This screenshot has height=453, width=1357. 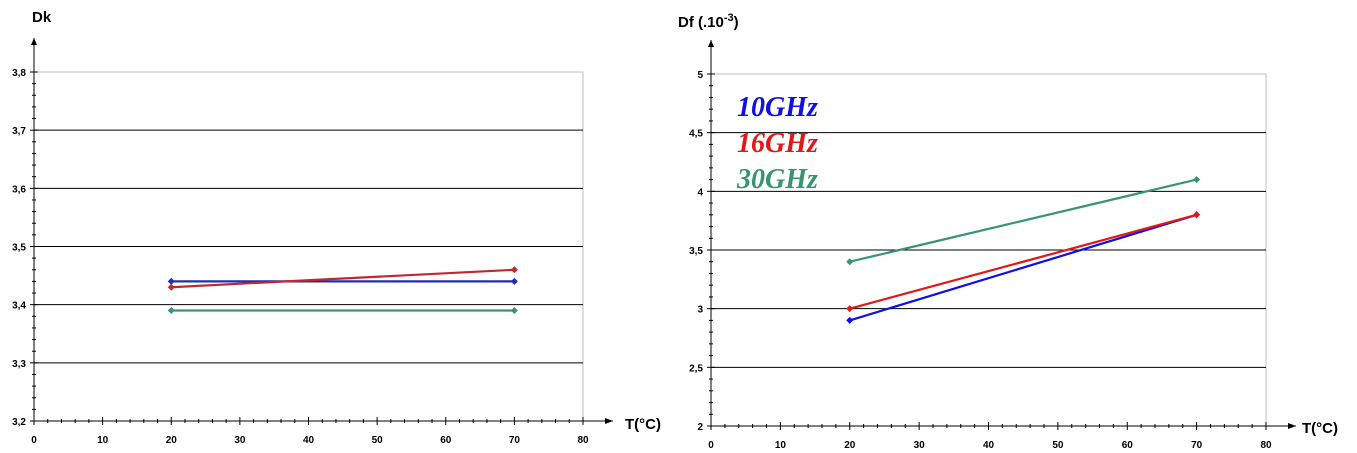 I want to click on y-tick-label: 5, so click(x=700, y=75).